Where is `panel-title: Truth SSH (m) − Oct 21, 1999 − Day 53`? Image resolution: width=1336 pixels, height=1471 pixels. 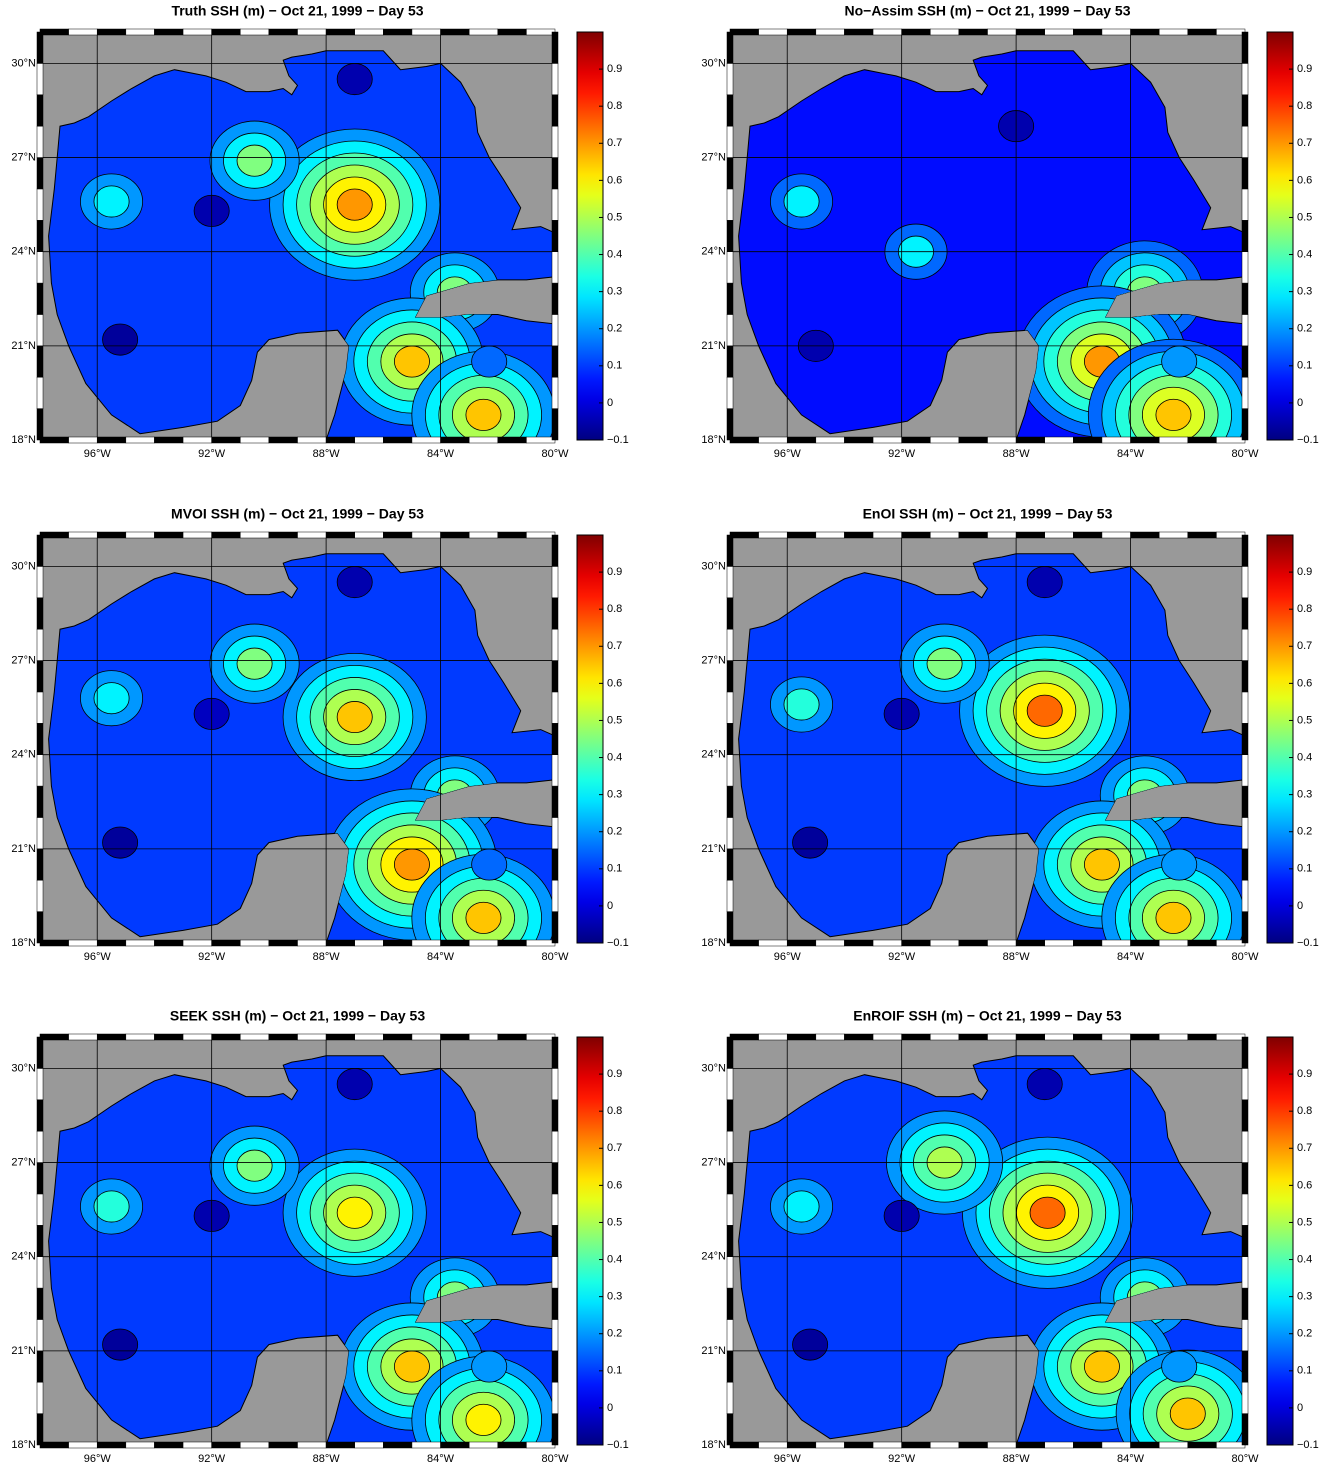
panel-title: Truth SSH (m) − Oct 21, 1999 − Day 53 is located at coordinates (297, 11).